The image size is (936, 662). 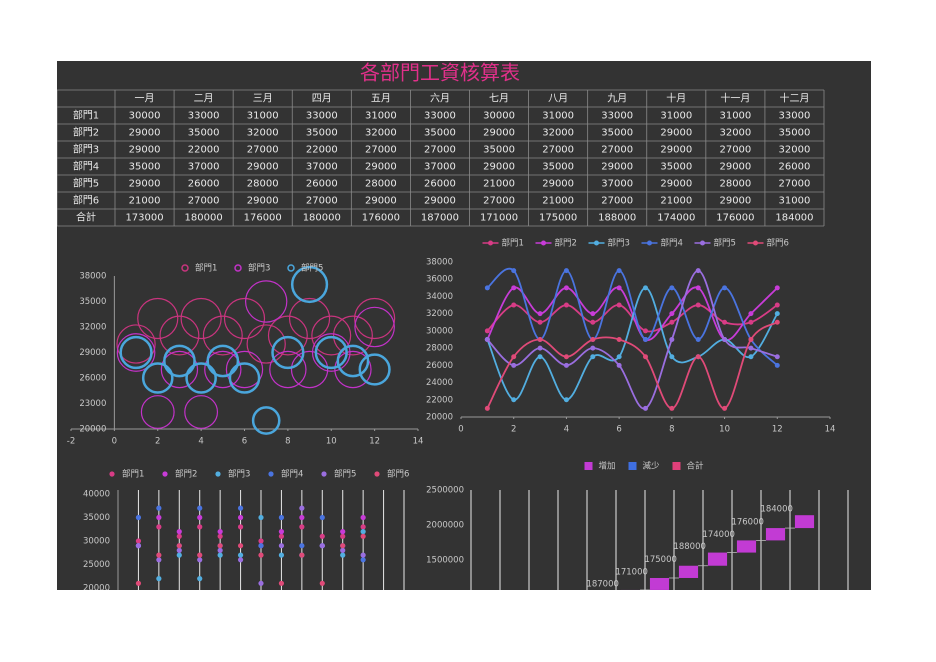 What do you see at coordinates (631, 572) in the screenshot?
I see `data-label: 171000` at bounding box center [631, 572].